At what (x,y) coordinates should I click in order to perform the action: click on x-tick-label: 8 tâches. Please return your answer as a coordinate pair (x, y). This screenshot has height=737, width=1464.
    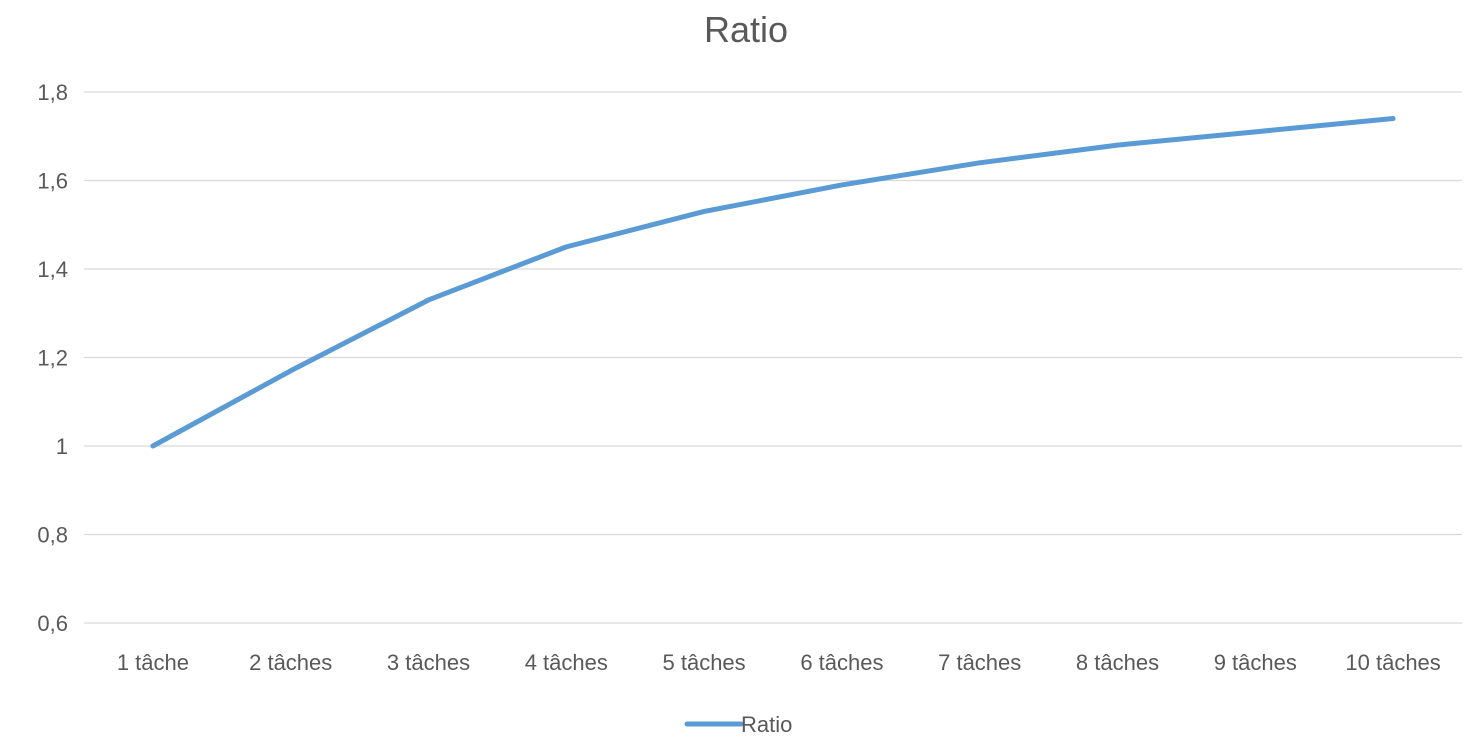
    Looking at the image, I should click on (1117, 662).